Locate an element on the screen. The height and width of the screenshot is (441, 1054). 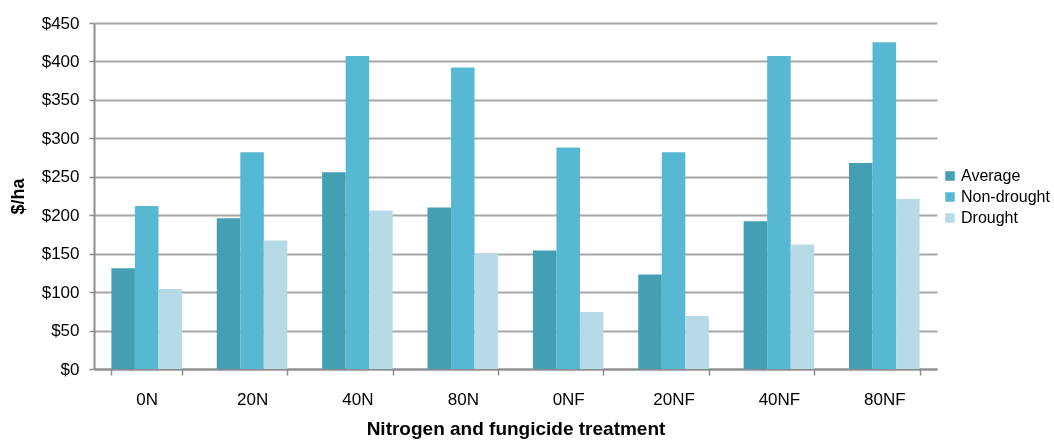
x-tick-label: 20NF is located at coordinates (674, 399).